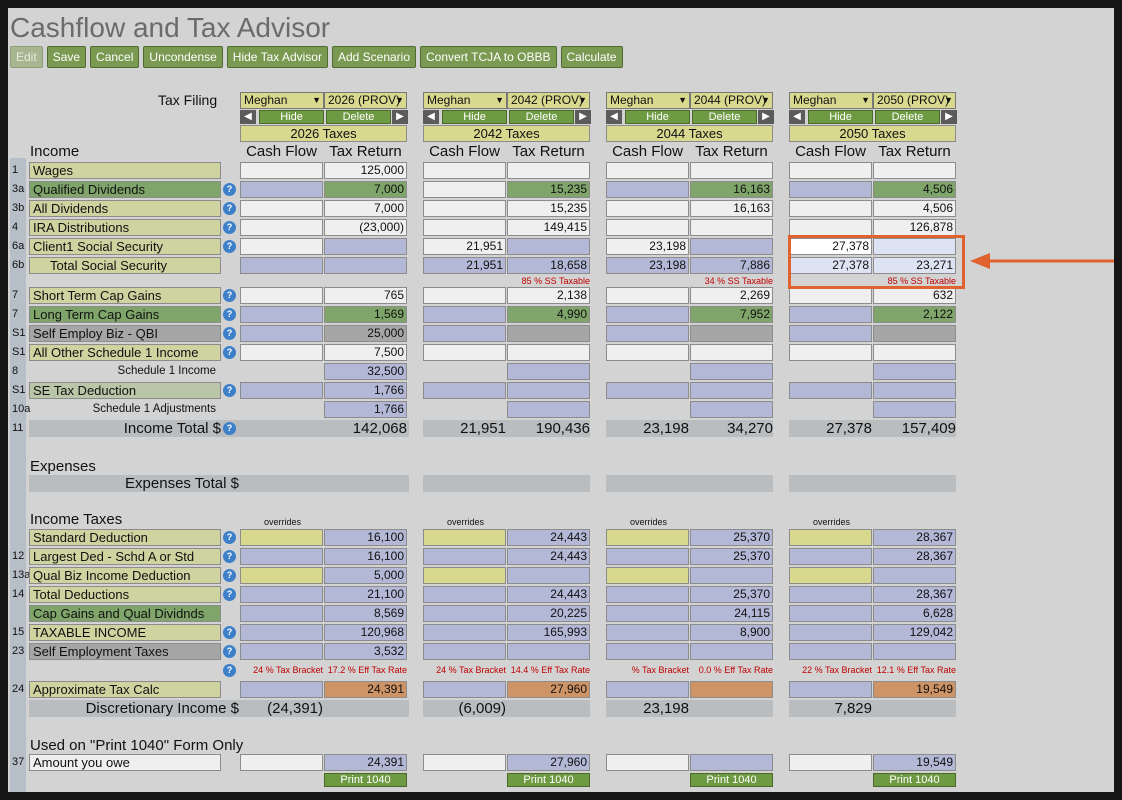 Image resolution: width=1122 pixels, height=800 pixels. I want to click on add-scenario-button: Add Scenario, so click(373, 57).